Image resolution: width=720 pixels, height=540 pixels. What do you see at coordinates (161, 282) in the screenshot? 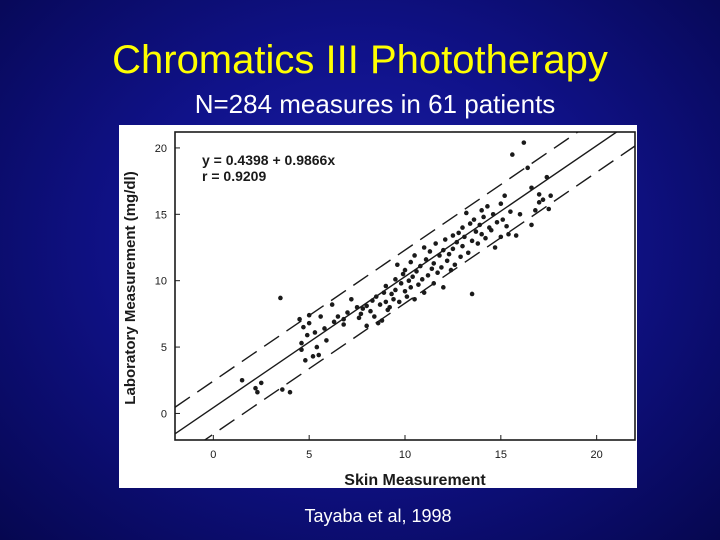
I see `y-tick-label: 10` at bounding box center [161, 282].